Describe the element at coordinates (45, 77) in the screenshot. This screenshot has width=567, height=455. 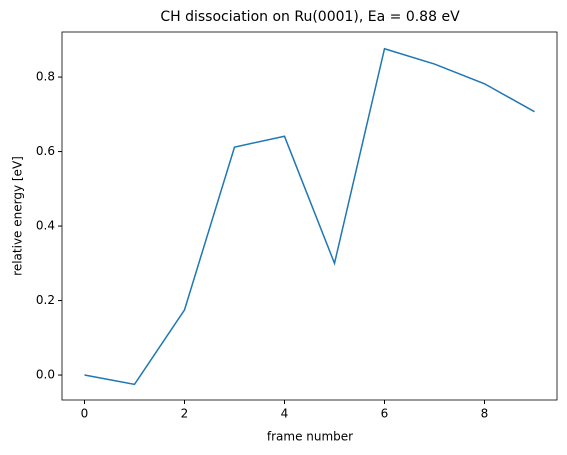
I see `y-tick-label: 0.8` at that location.